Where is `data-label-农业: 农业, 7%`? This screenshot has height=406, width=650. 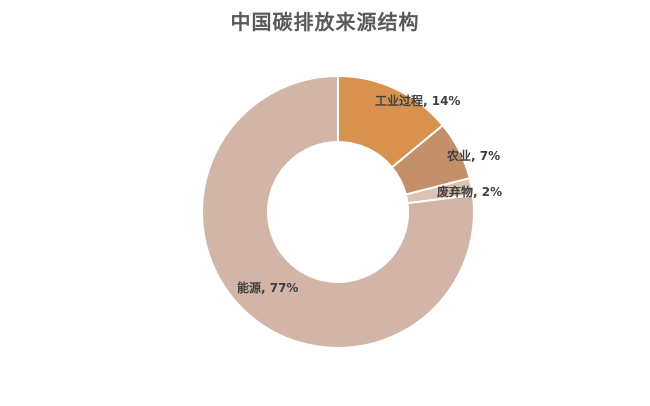
data-label-农业: 农业, 7% is located at coordinates (473, 155).